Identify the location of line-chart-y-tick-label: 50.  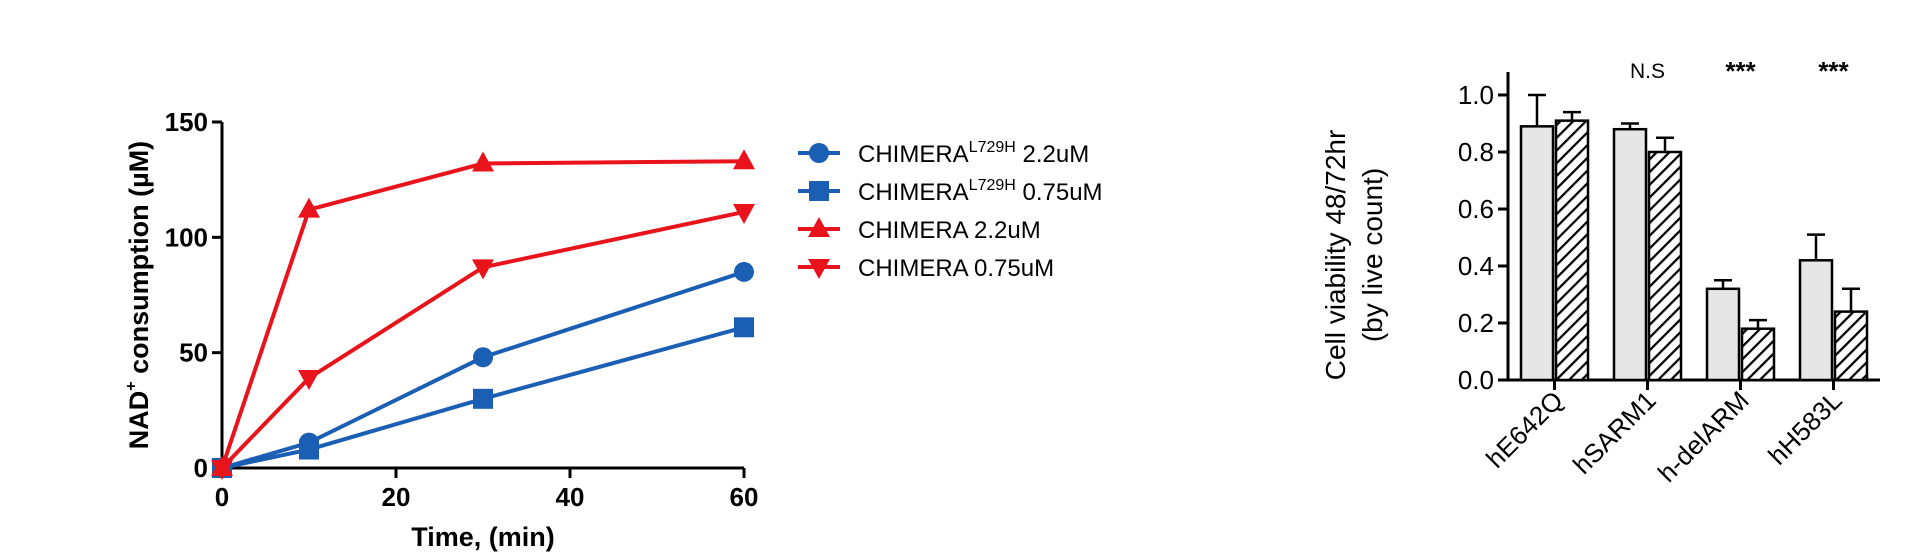
(193, 353).